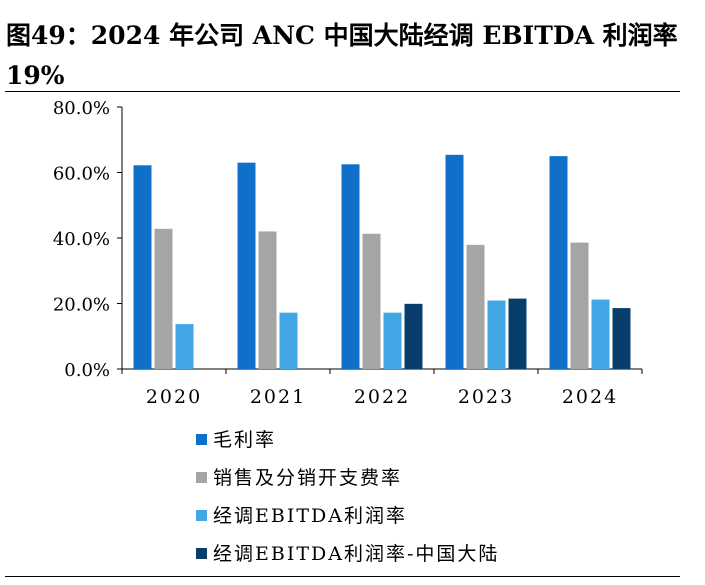 The width and height of the screenshot is (705, 585). Describe the element at coordinates (87, 370) in the screenshot. I see `y-tick-label: 0.0%` at that location.